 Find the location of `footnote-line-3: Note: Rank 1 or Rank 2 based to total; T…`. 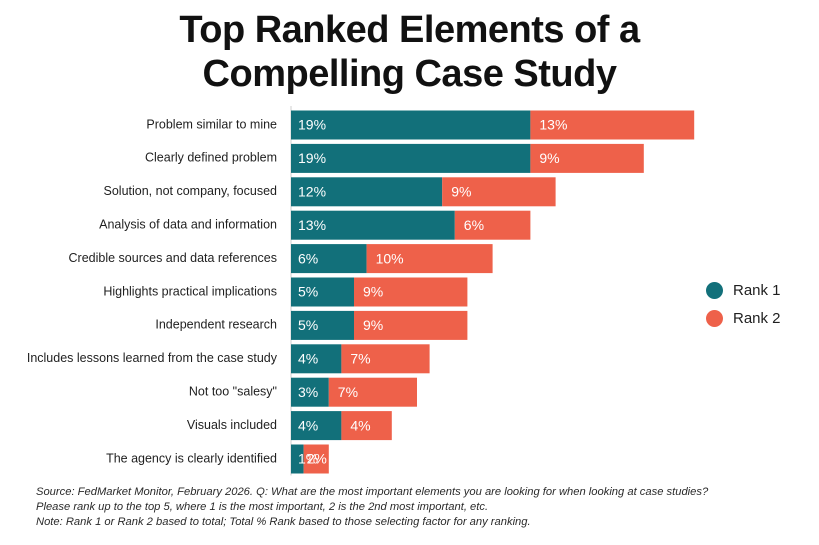

footnote-line-3: Note: Rank 1 or Rank 2 based to total; T… is located at coordinates (283, 522).